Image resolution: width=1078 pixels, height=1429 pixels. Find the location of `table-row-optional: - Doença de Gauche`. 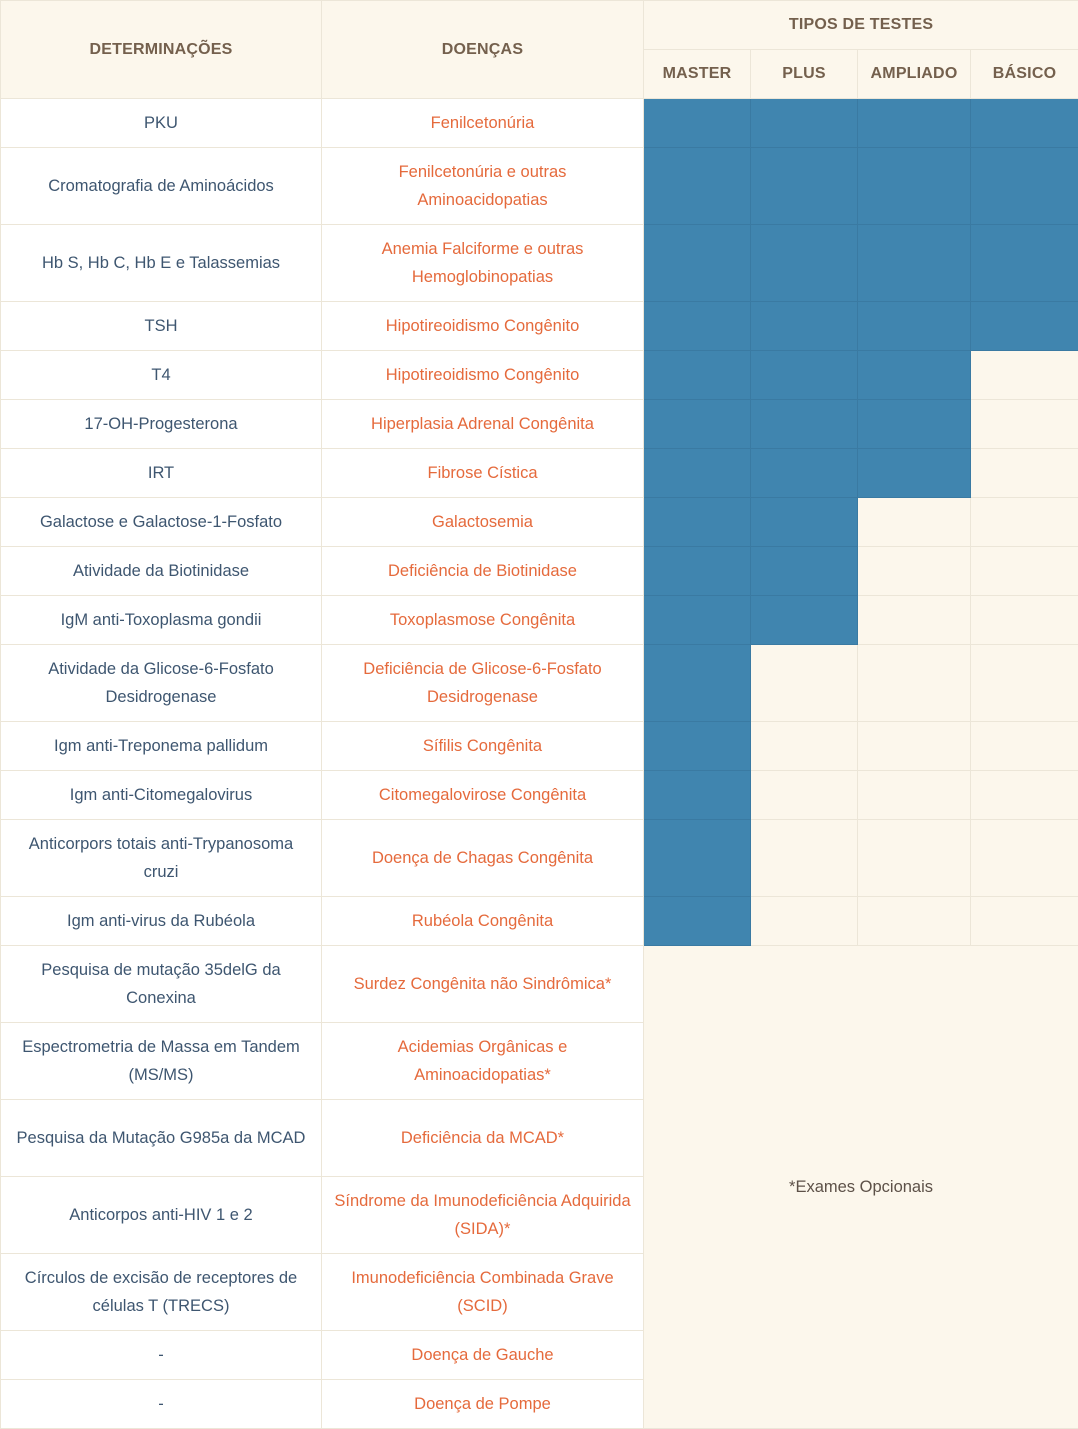

table-row-optional: - Doença de Gauche is located at coordinates (539, 1355).